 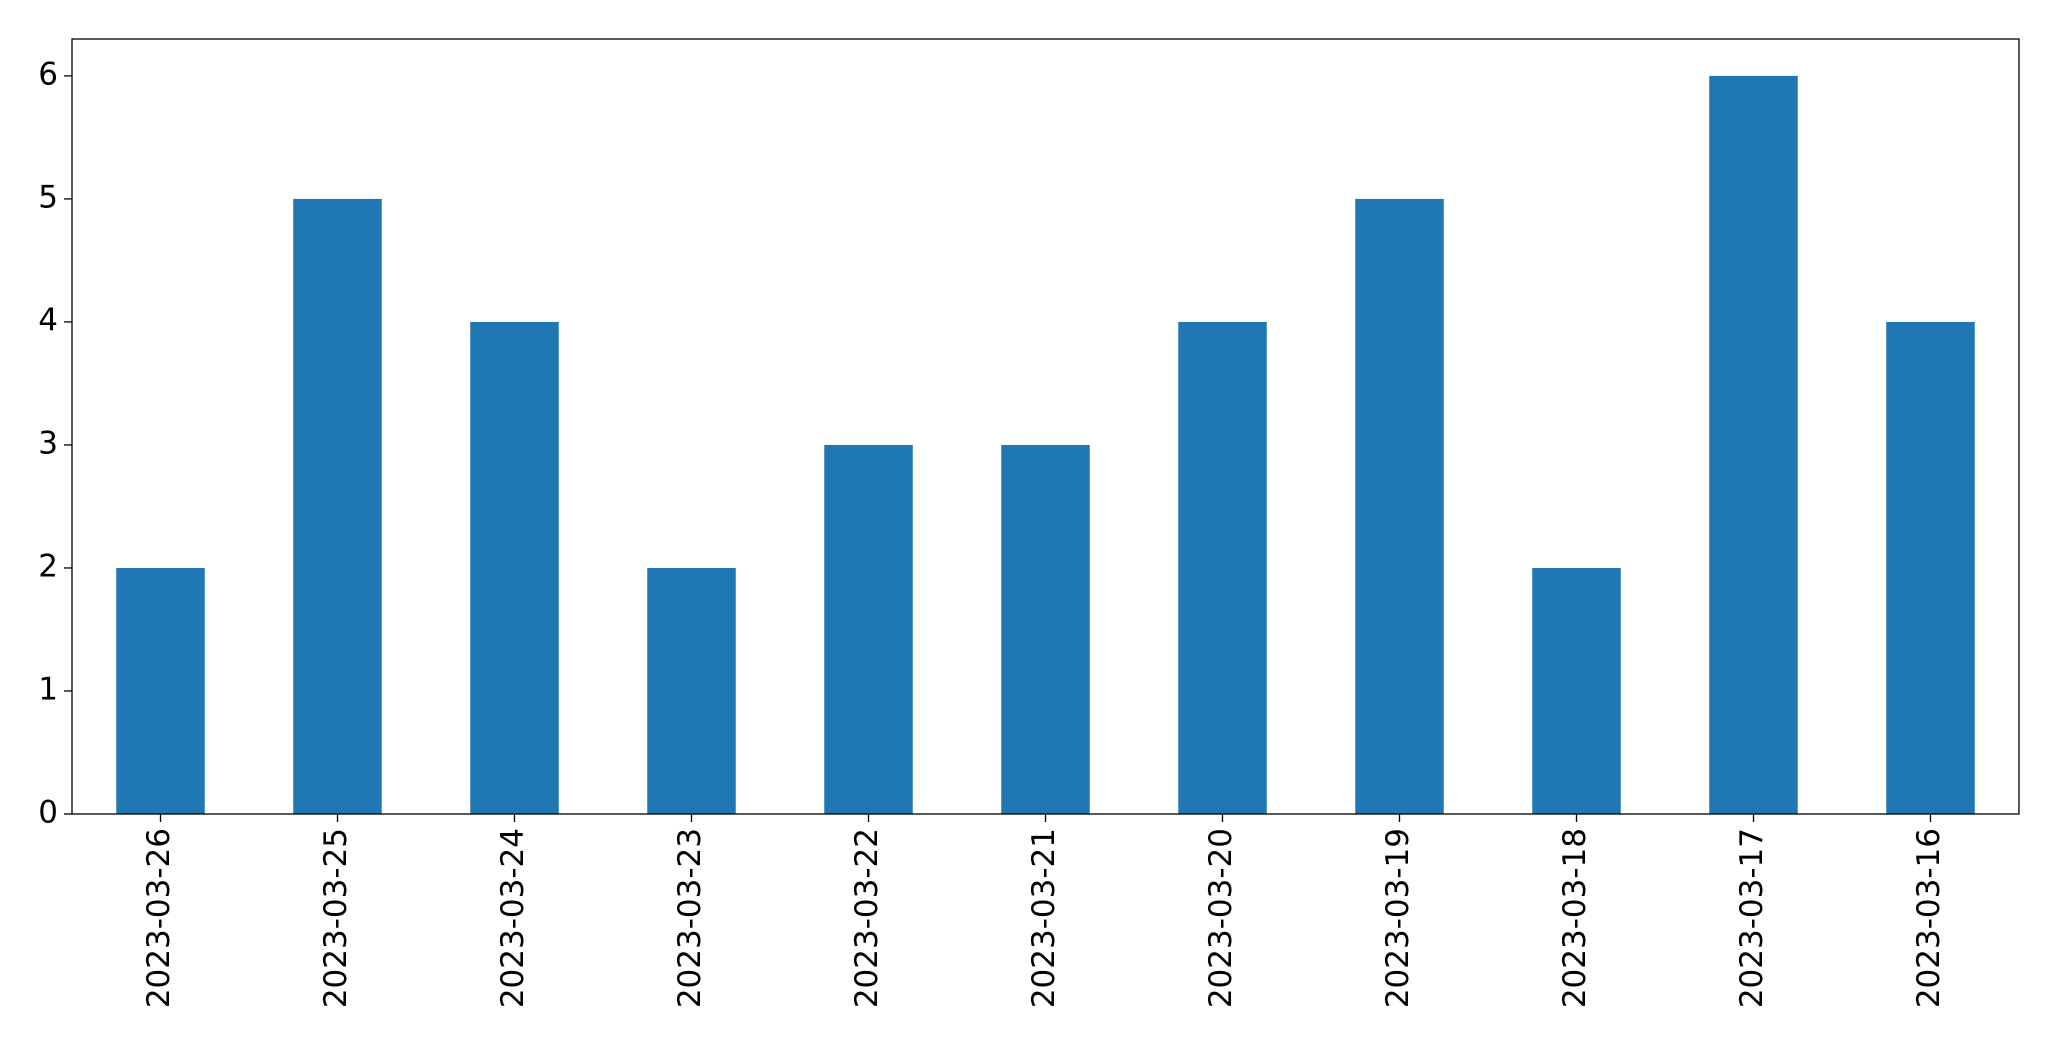 I want to click on x-tick-label: 2023-03-23, so click(x=690, y=918).